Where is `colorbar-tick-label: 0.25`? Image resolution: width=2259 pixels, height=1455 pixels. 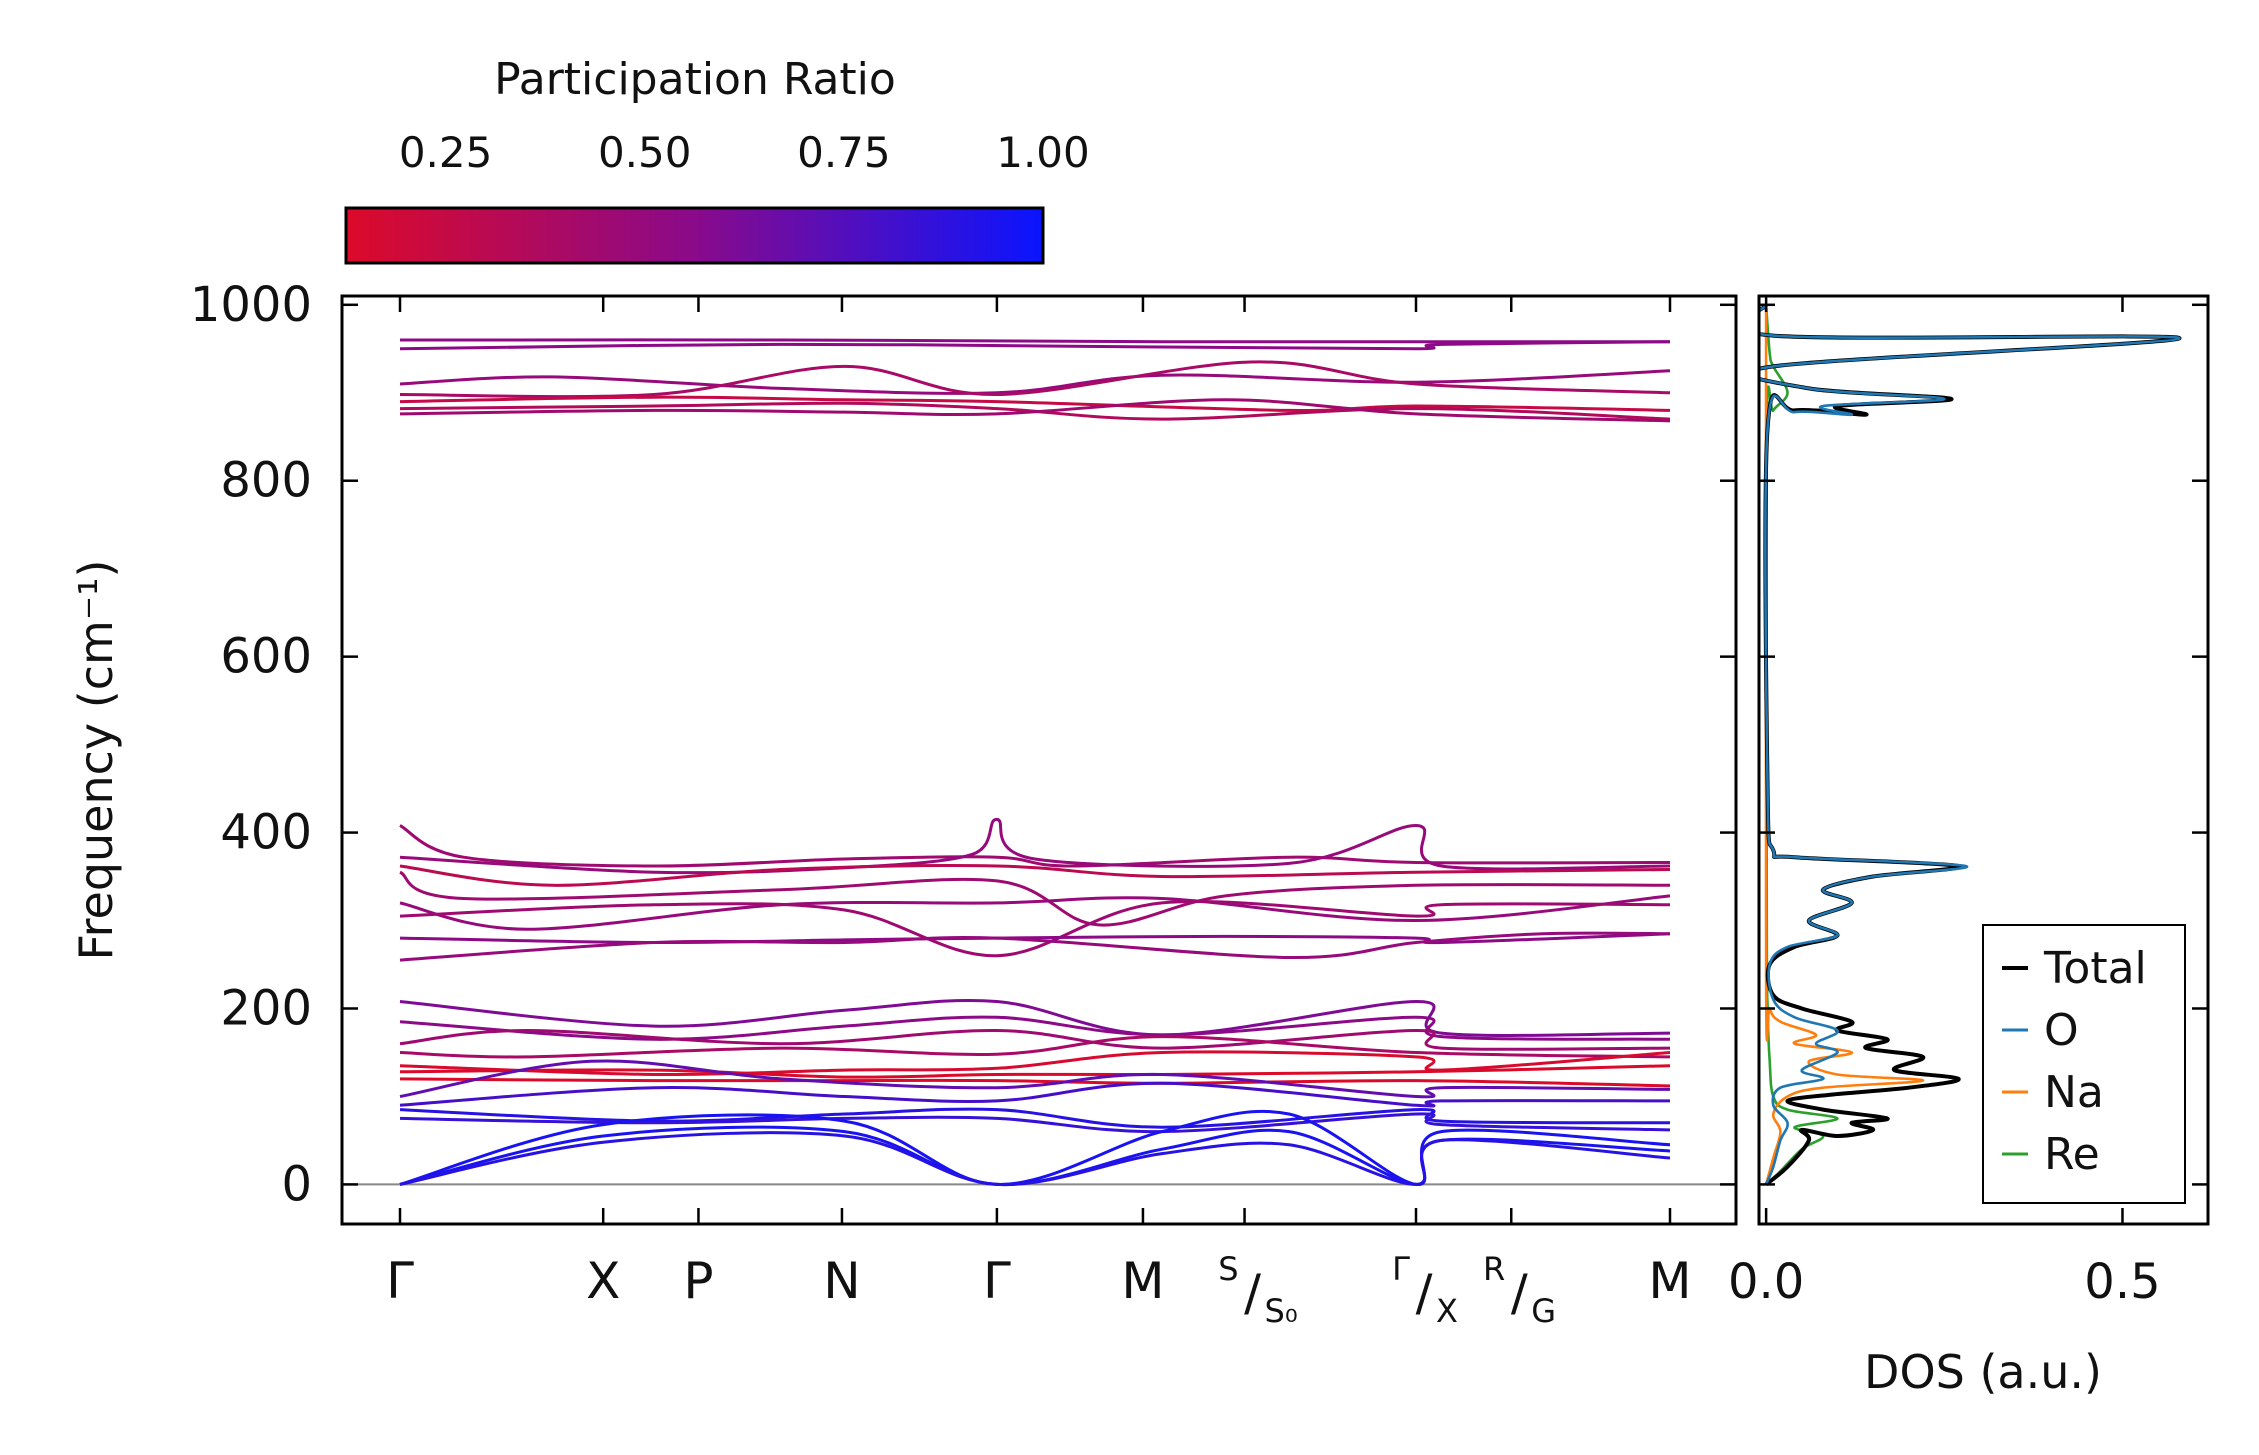
colorbar-tick-label: 0.25 is located at coordinates (446, 152).